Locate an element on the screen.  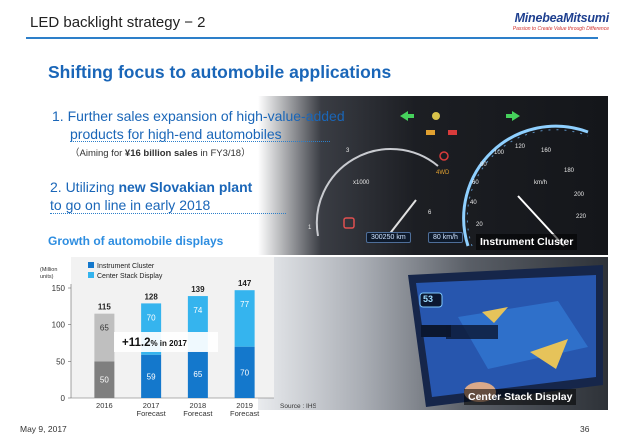
speed-unit: km/h is located at coordinates (450, 237).